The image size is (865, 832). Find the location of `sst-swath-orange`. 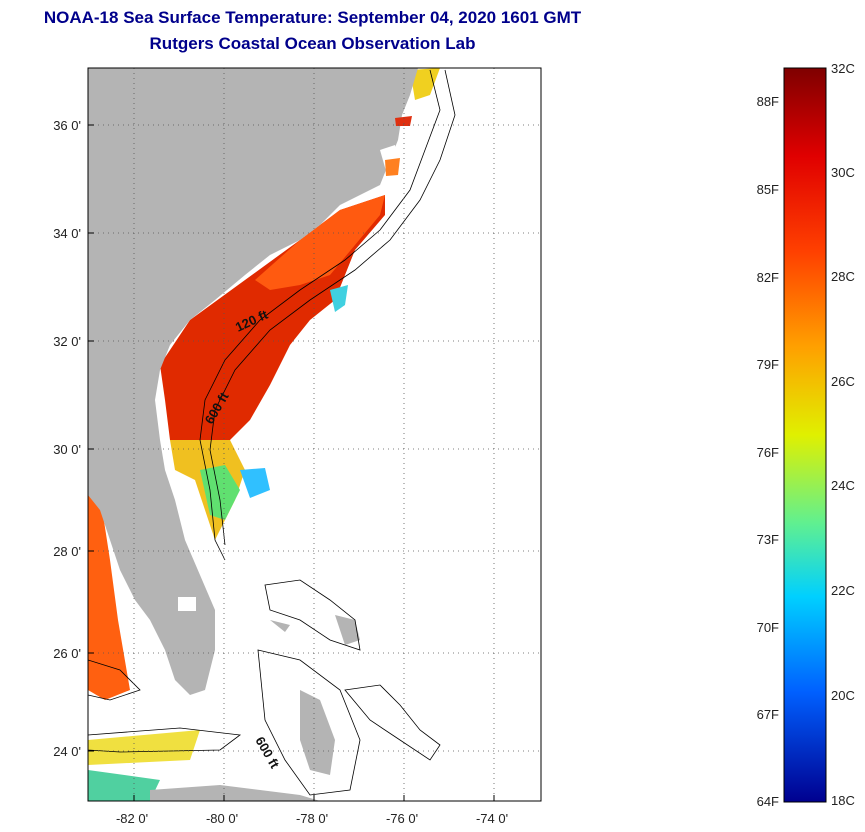

sst-swath-orange is located at coordinates (320, 242).